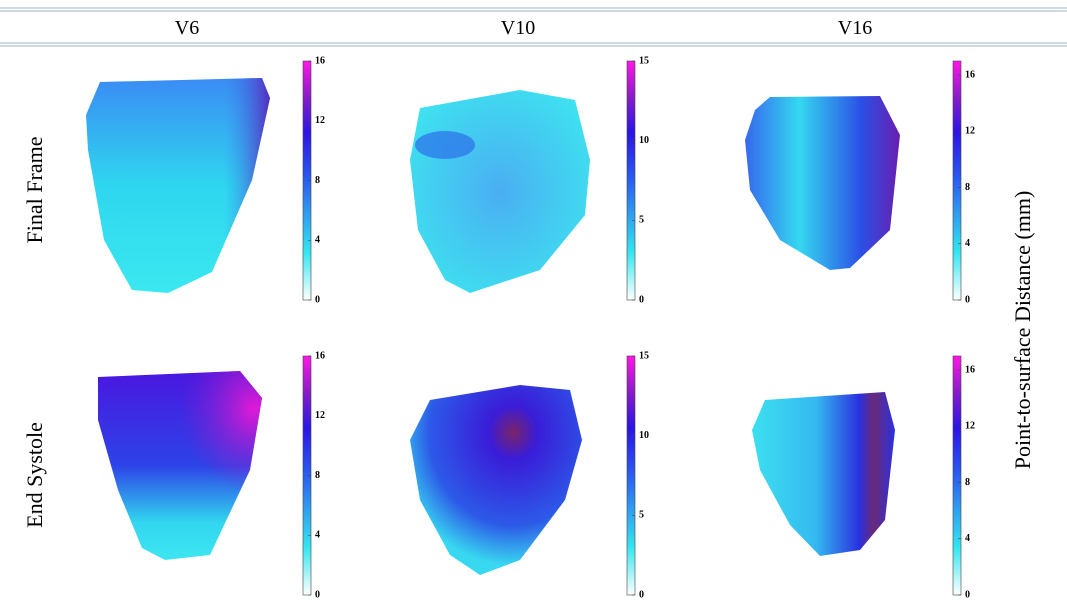  What do you see at coordinates (855, 28) in the screenshot?
I see `column-header: V16` at bounding box center [855, 28].